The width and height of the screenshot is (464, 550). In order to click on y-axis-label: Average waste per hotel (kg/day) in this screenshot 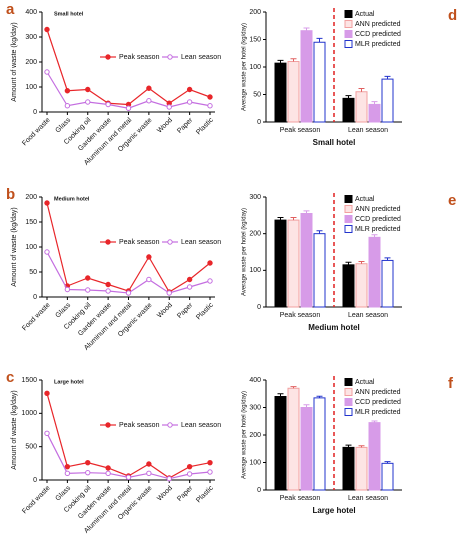, I will do `click(245, 435)`.